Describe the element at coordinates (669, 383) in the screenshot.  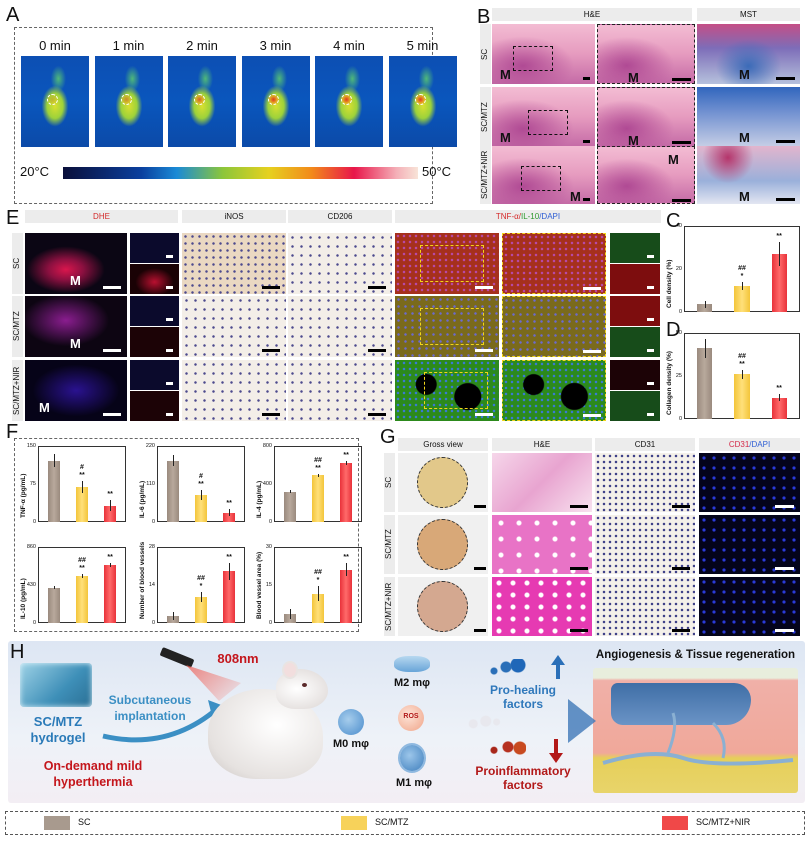
I see `chart-y-axis-label: Collagen density (%)` at that location.